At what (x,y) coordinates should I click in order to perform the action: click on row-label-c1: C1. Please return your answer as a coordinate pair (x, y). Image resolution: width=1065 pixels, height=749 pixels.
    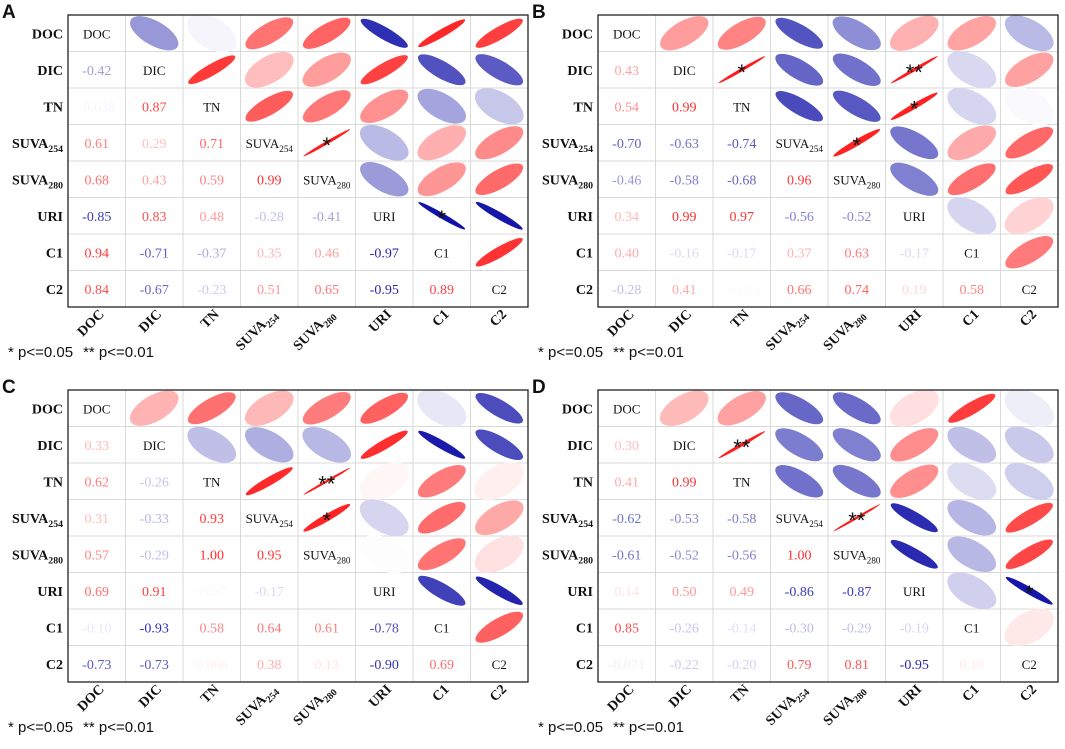
    Looking at the image, I should click on (54, 628).